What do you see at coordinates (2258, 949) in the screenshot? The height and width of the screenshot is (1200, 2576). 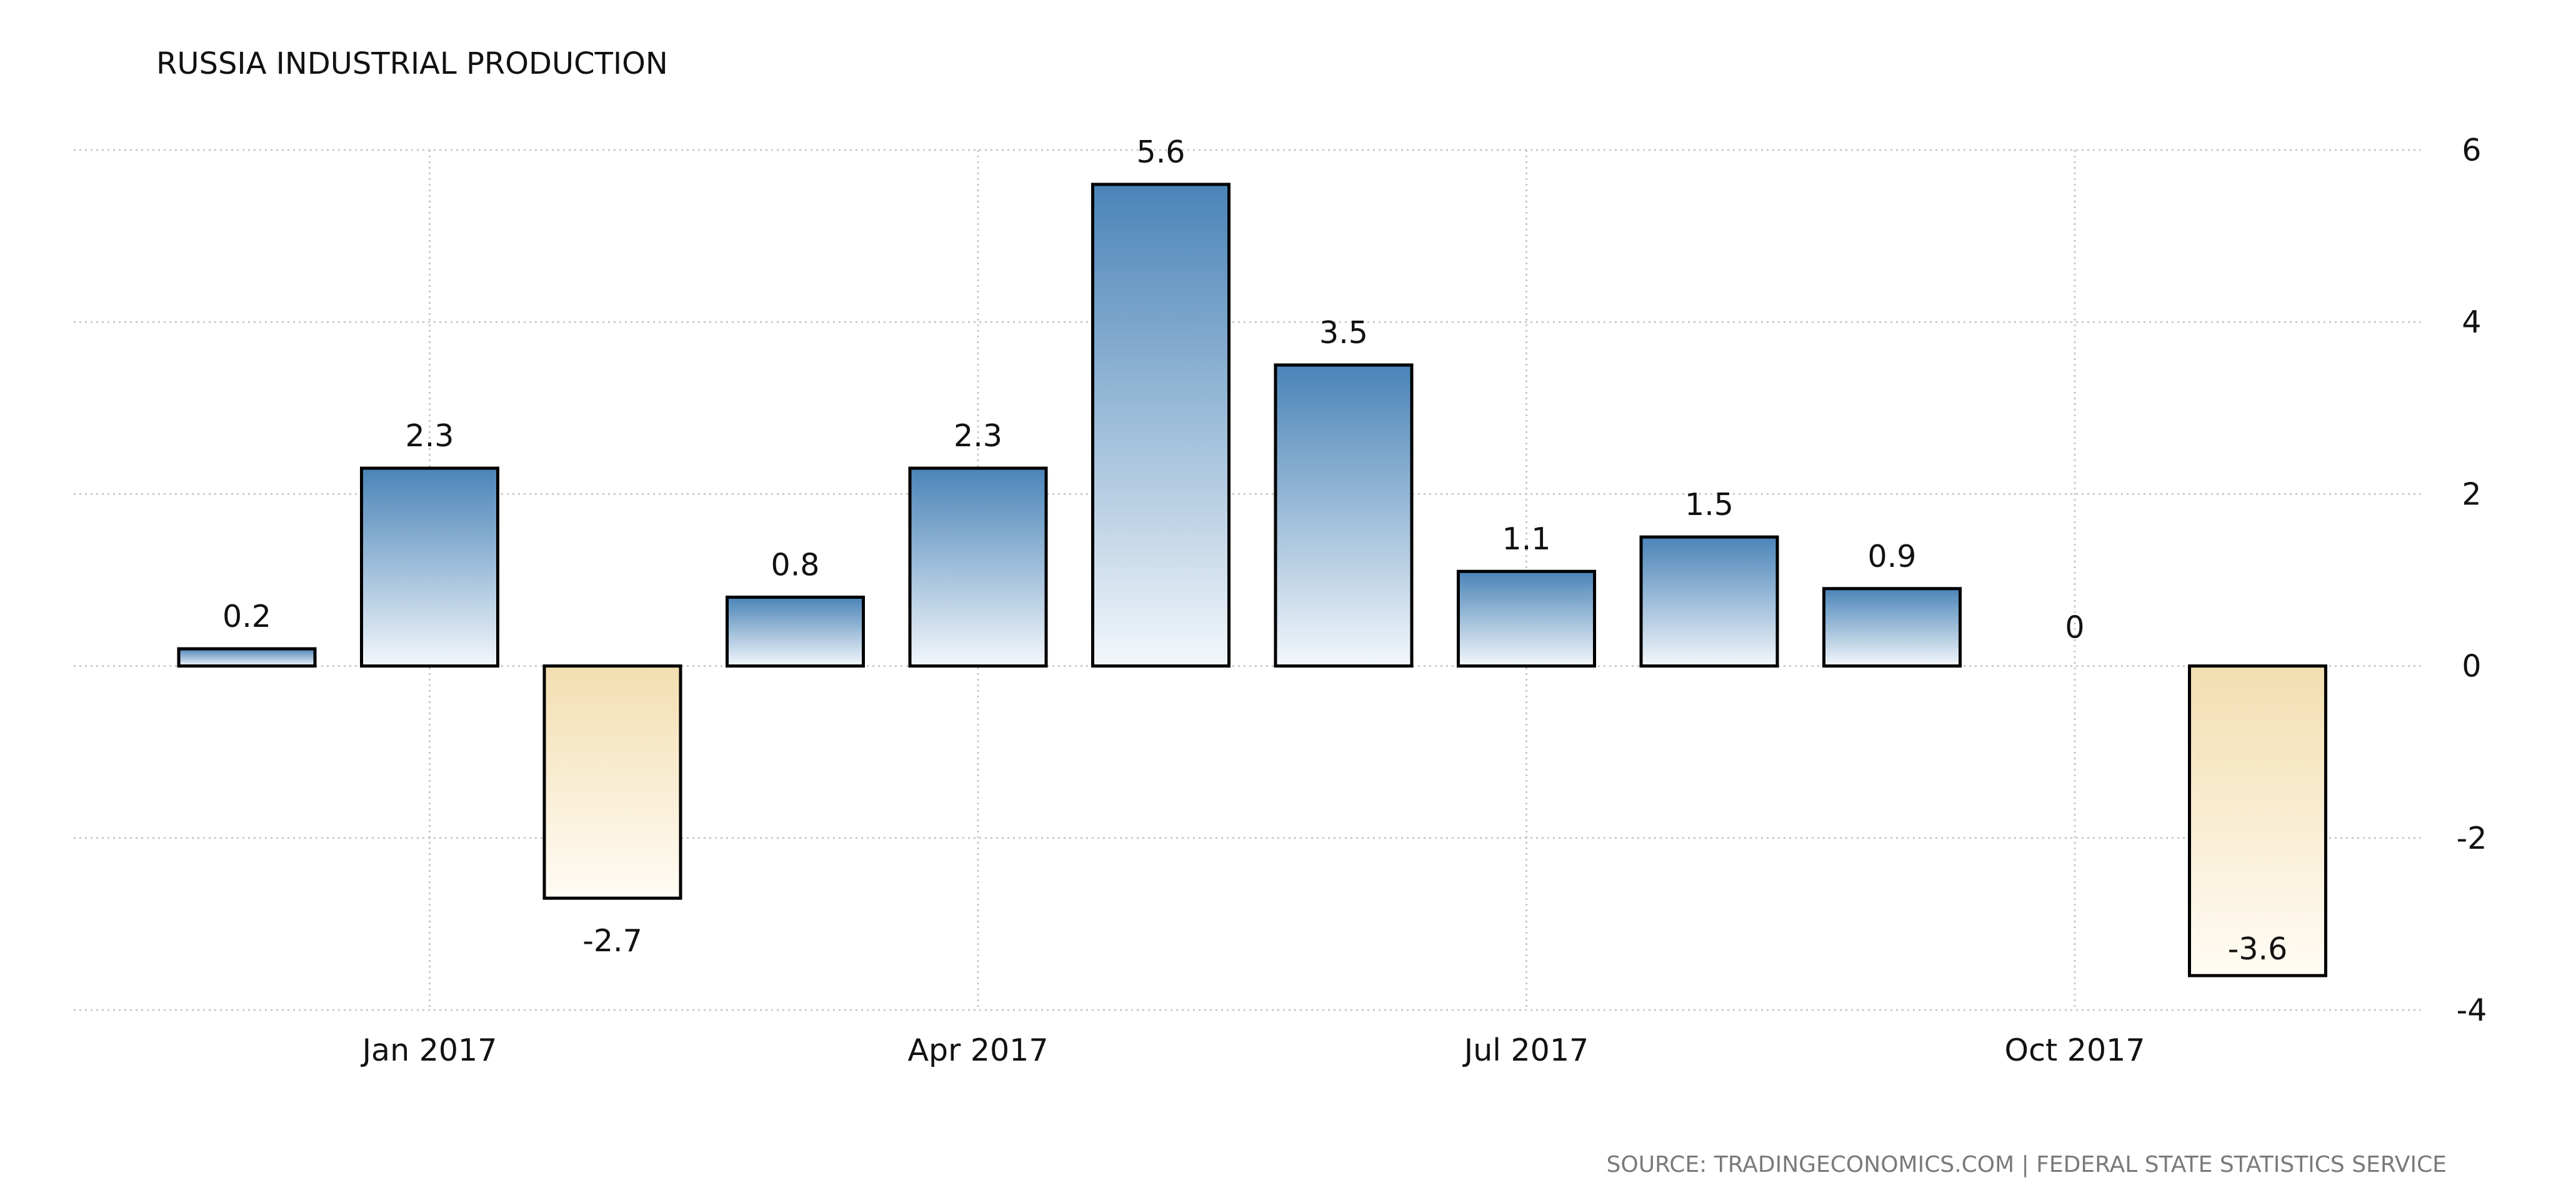 I see `data-label: -3.6` at bounding box center [2258, 949].